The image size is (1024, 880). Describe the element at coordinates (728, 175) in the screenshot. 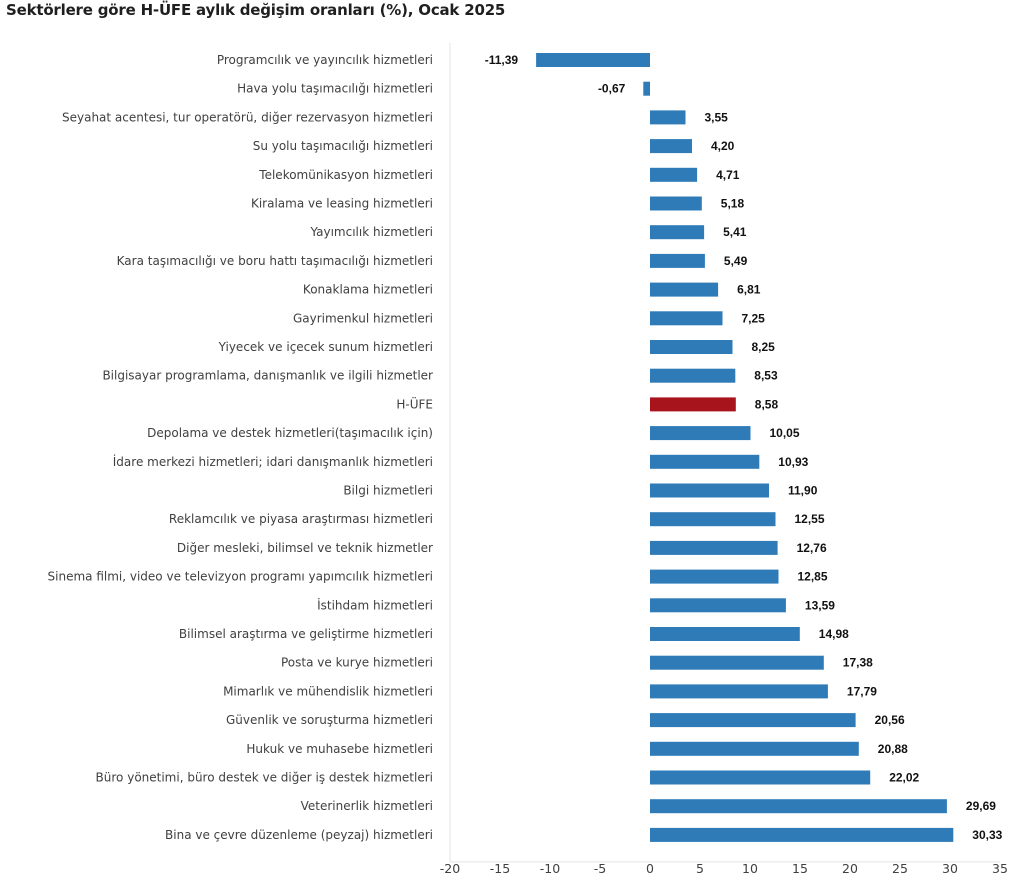

I see `data-label: 4,71` at that location.